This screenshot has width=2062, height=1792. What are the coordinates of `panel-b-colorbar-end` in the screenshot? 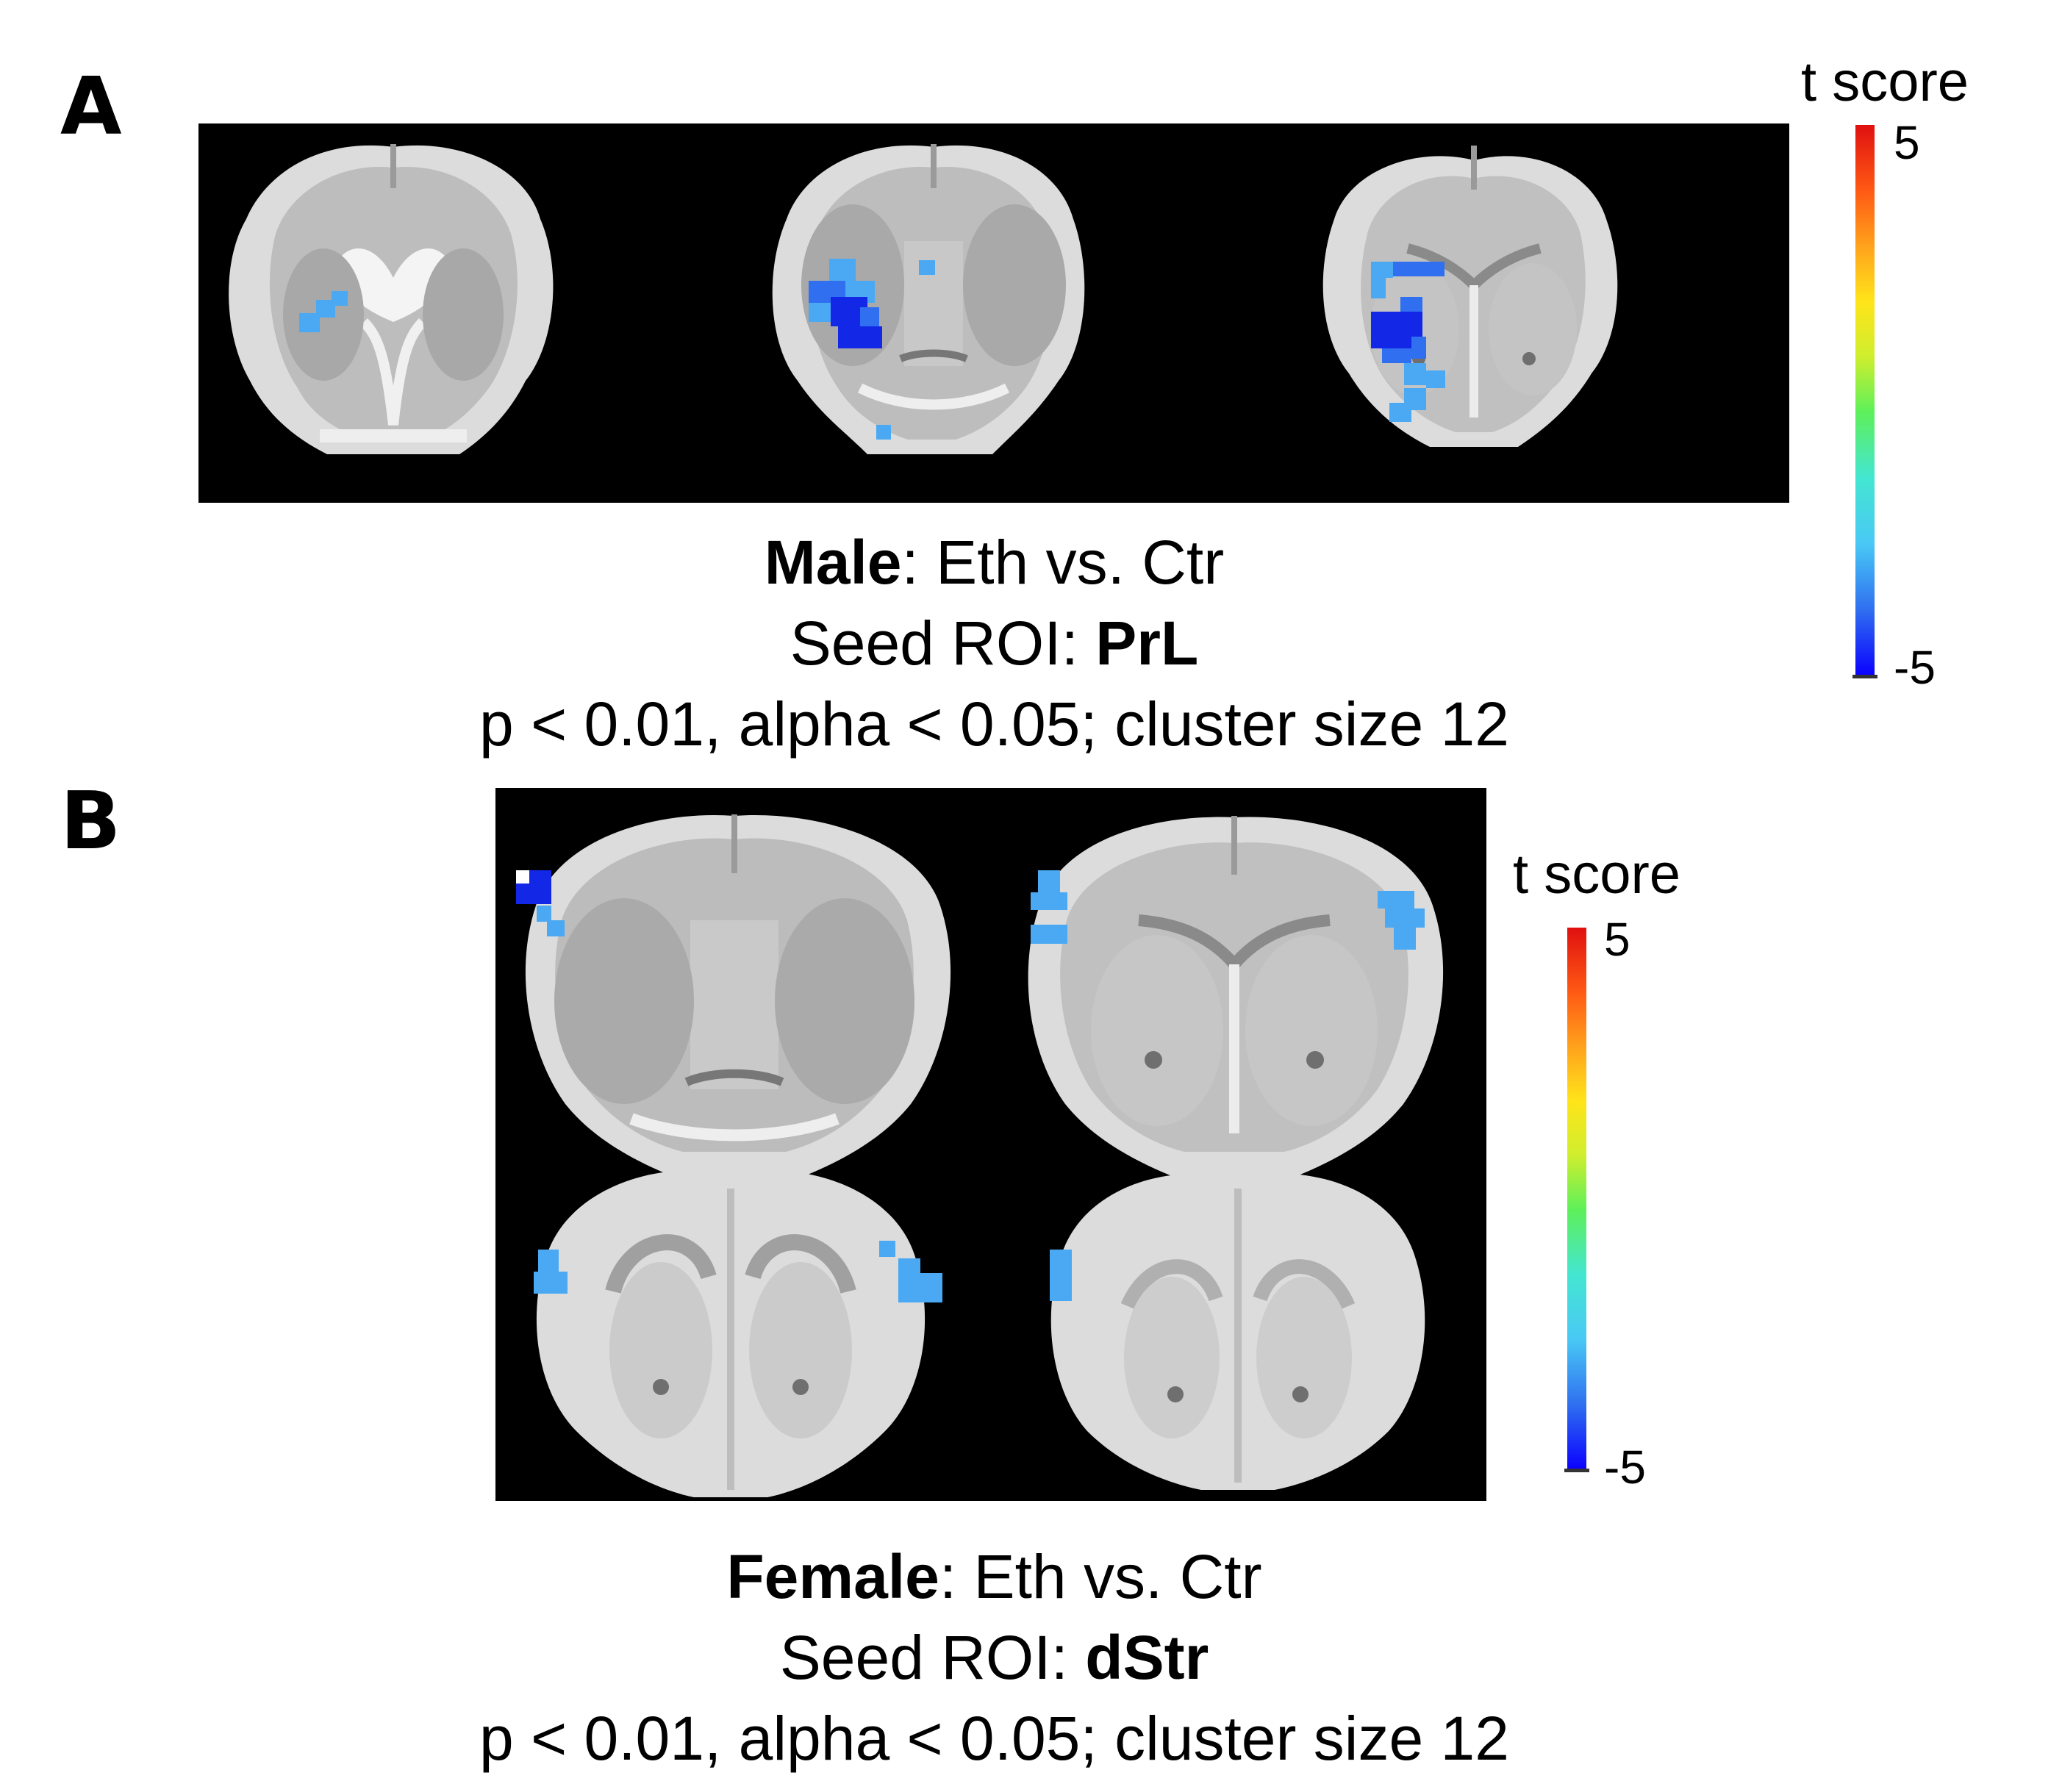 It's located at (1576, 1470).